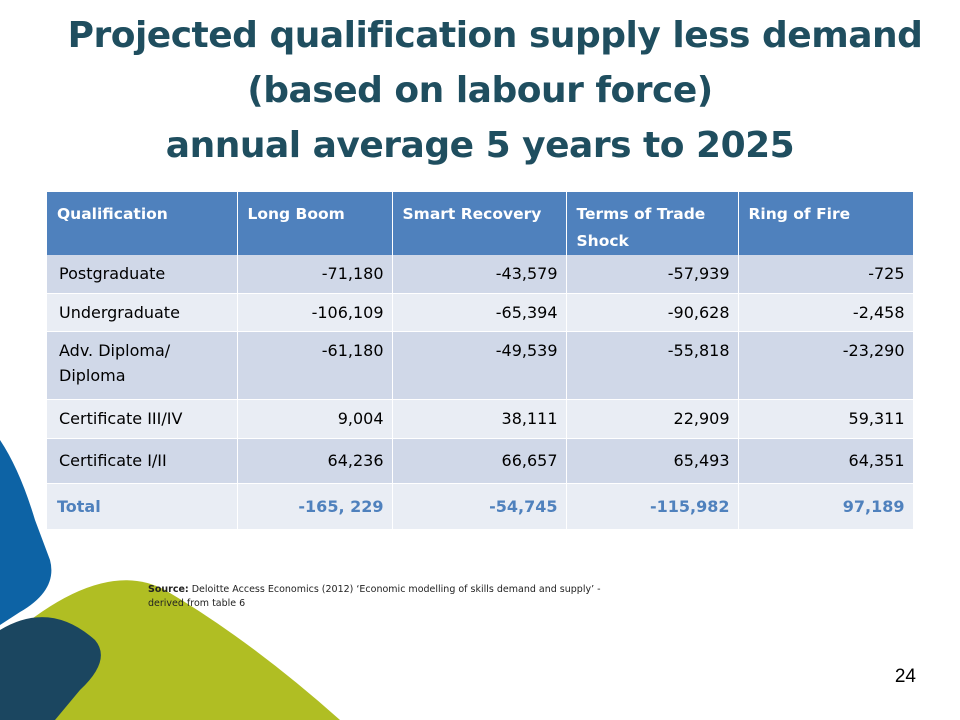 This screenshot has height=720, width=960. What do you see at coordinates (652, 419) in the screenshot?
I see `value-cell: 22,909` at bounding box center [652, 419].